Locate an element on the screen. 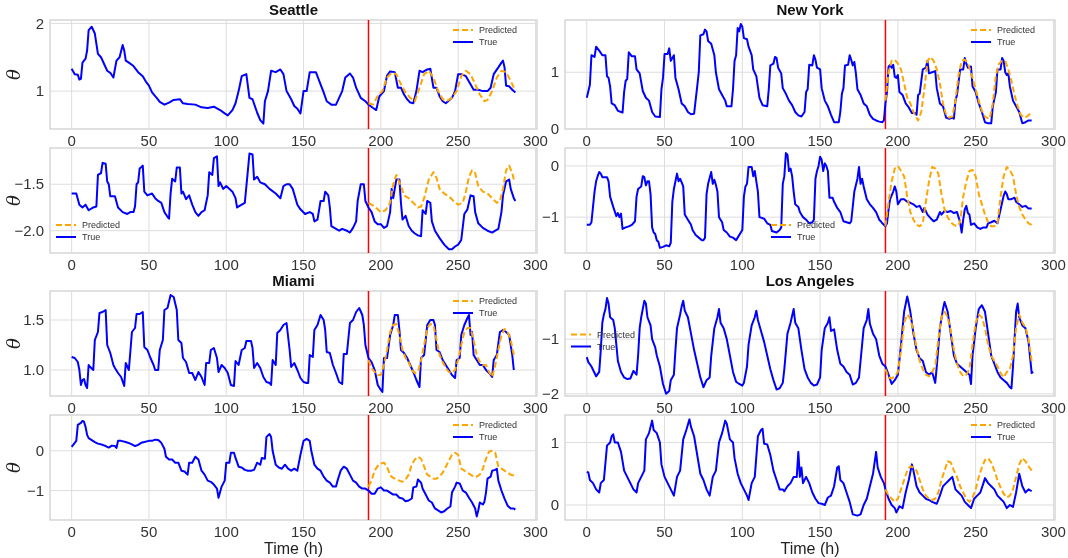 The height and width of the screenshot is (558, 1068). y-tick-label: −2.0 is located at coordinates (29, 230).